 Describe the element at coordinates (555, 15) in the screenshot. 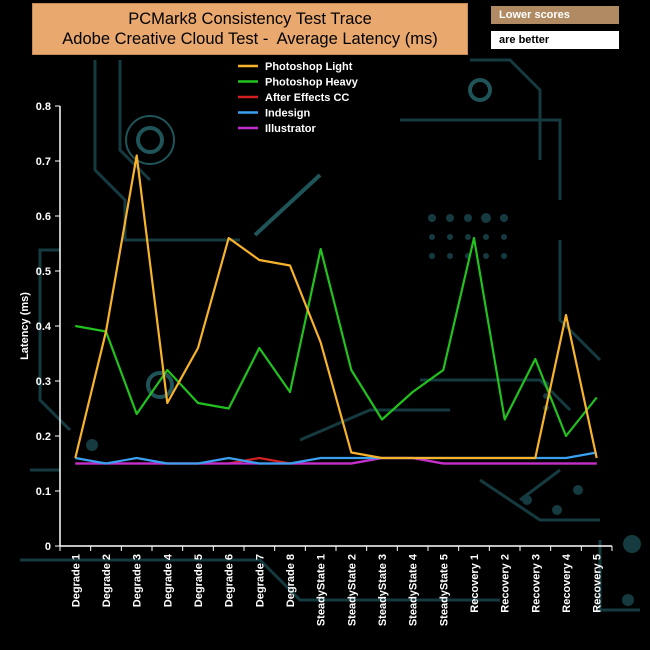

I see `lower-scores-note: Lower scores` at that location.